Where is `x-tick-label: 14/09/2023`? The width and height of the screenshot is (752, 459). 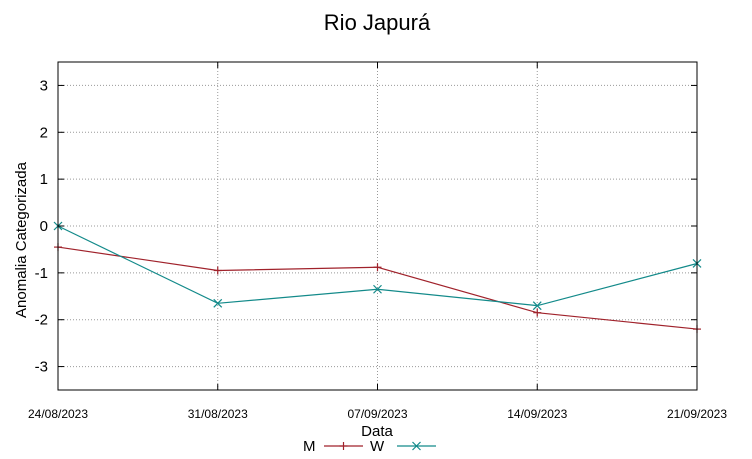 x-tick-label: 14/09/2023 is located at coordinates (537, 414).